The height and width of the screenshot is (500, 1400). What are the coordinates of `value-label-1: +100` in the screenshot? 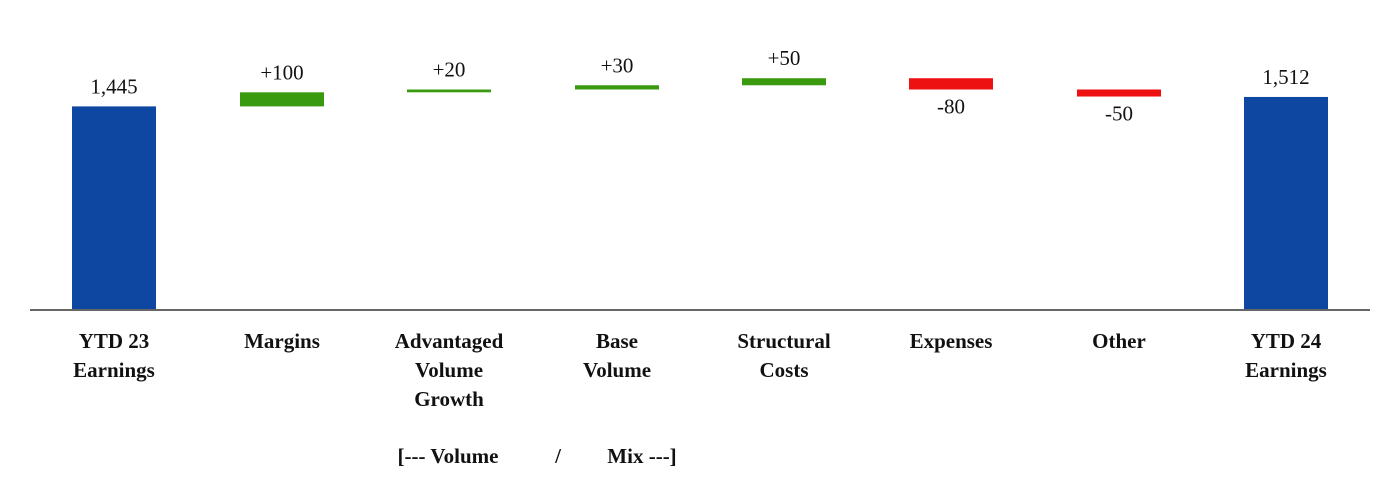 It's located at (281, 72).